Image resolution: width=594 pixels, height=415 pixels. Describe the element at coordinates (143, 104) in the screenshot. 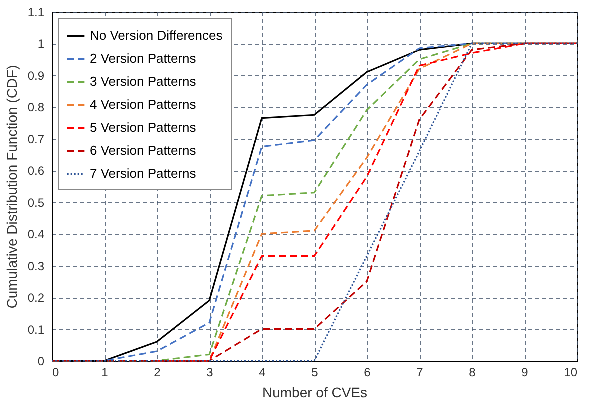

I see `legend-label: 4 Version Patterns` at that location.